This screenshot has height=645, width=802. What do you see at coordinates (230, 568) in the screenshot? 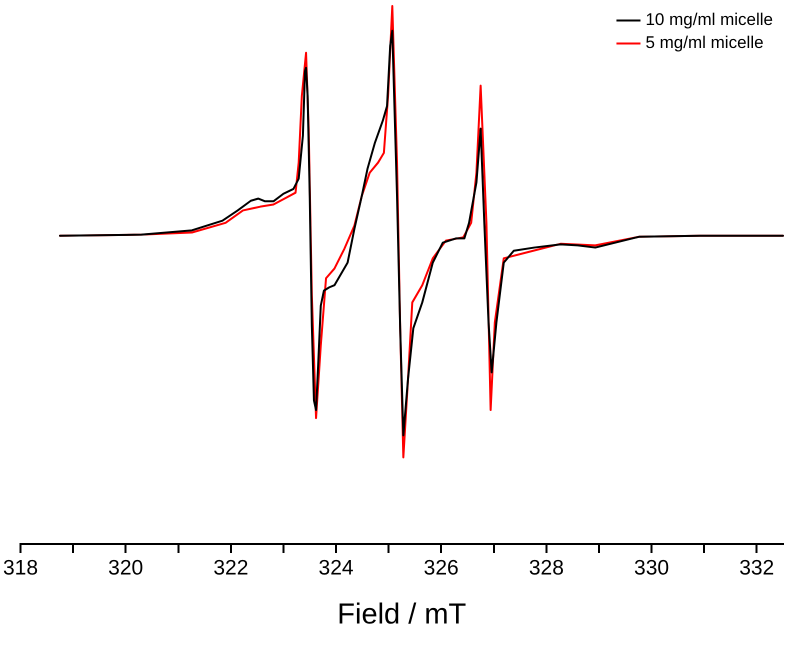
I see `x-tick-label: 322` at bounding box center [230, 568].